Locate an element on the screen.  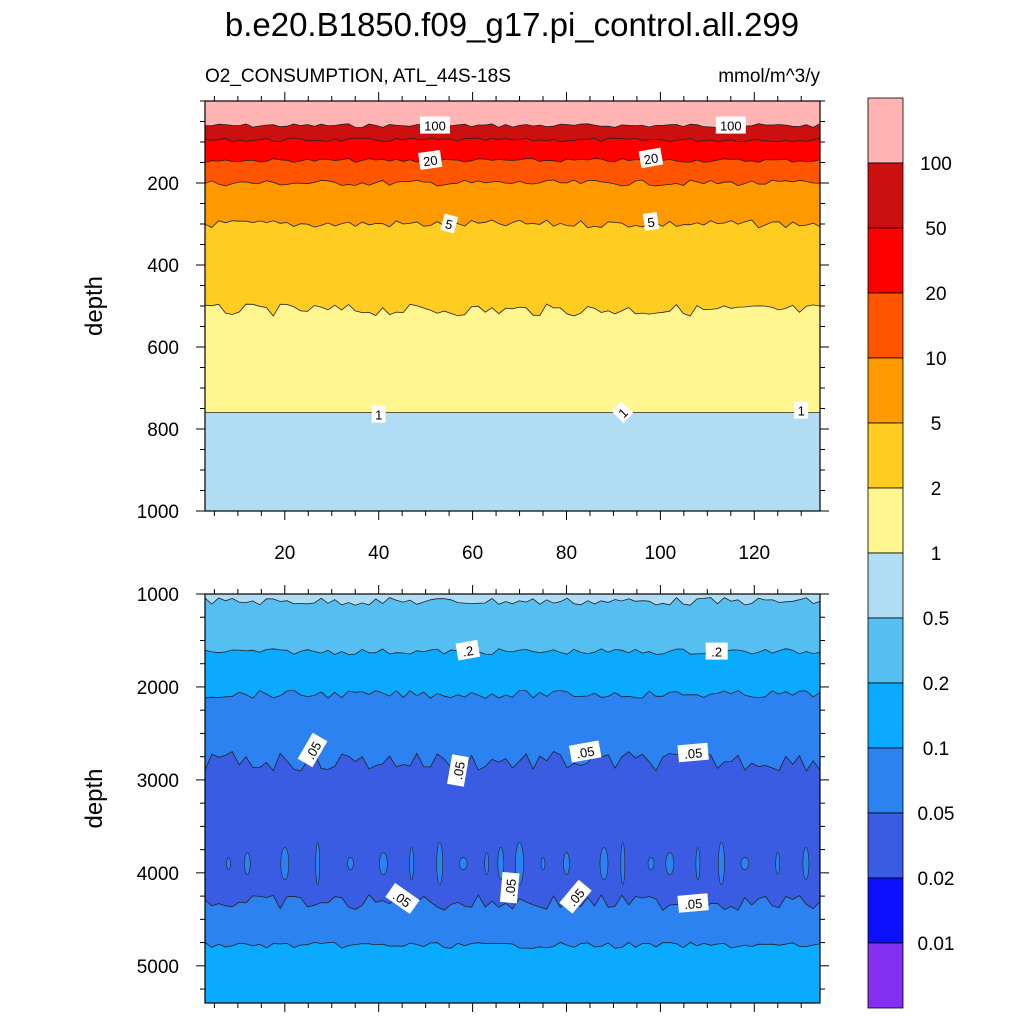
y-tick-label: 800 is located at coordinates (163, 430).